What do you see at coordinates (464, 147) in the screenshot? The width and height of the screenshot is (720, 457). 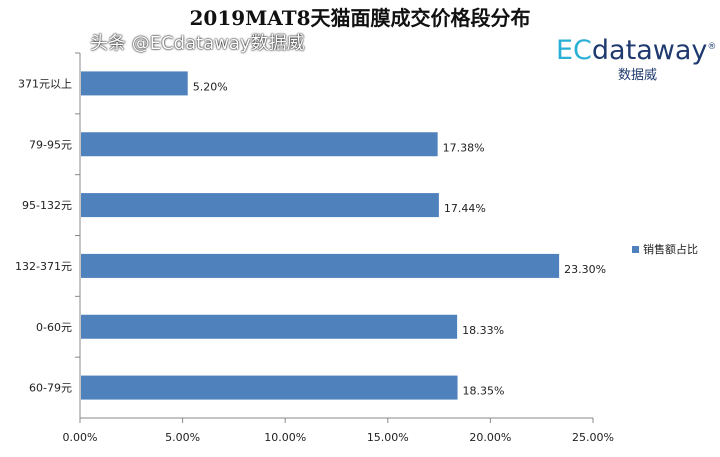 I see `data-label: 17.38%` at bounding box center [464, 147].